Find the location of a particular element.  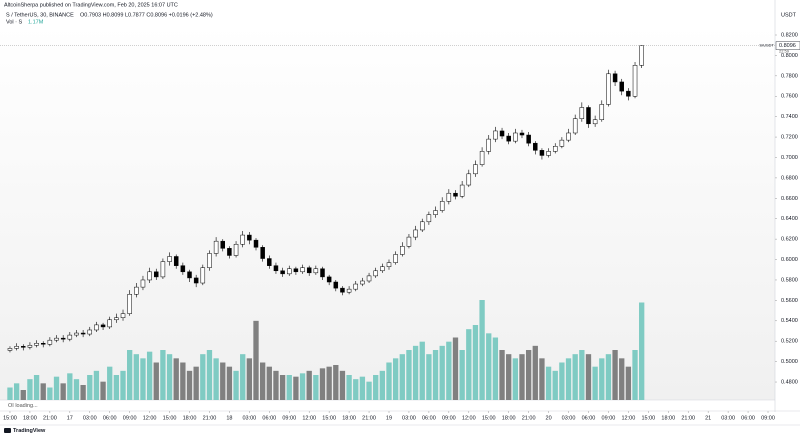

y-tick-label: 0.5400 is located at coordinates (789, 321).